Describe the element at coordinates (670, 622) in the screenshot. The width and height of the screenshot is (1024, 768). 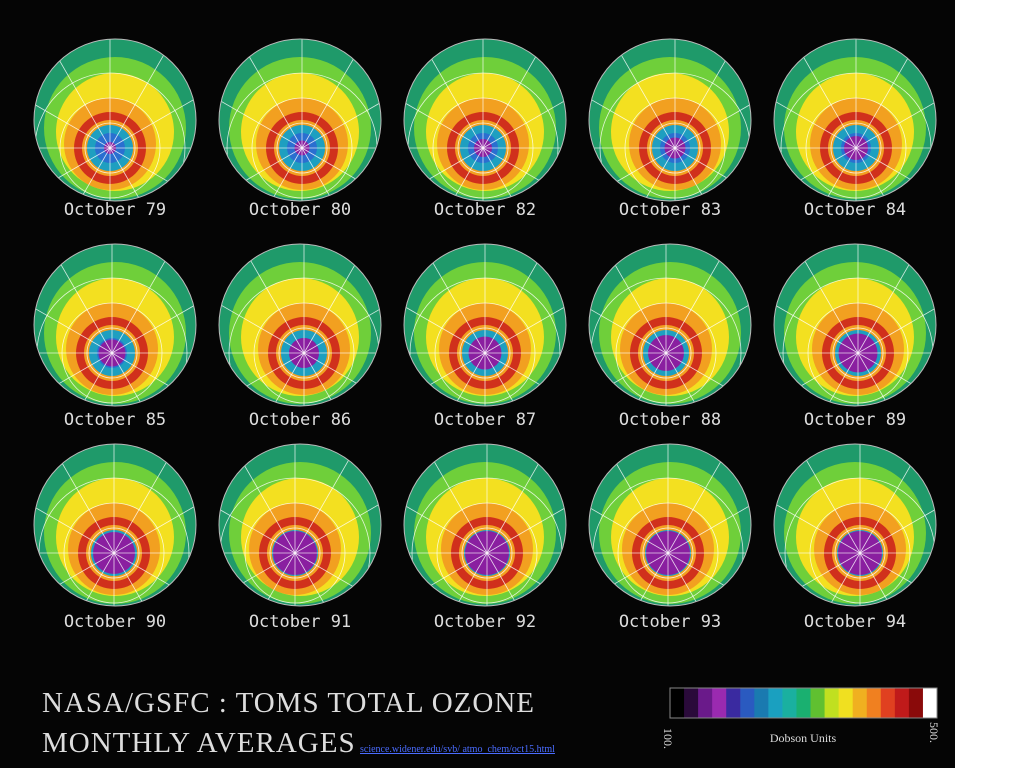
I see `panel-label: October 93` at that location.